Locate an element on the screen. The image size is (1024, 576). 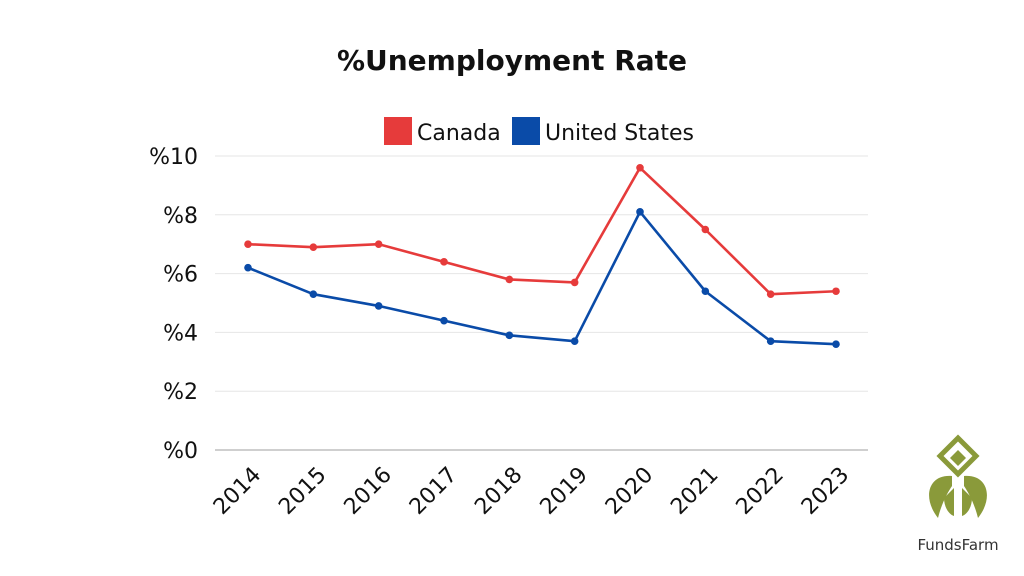
legend: Canada United States is located at coordinates (539, 131).